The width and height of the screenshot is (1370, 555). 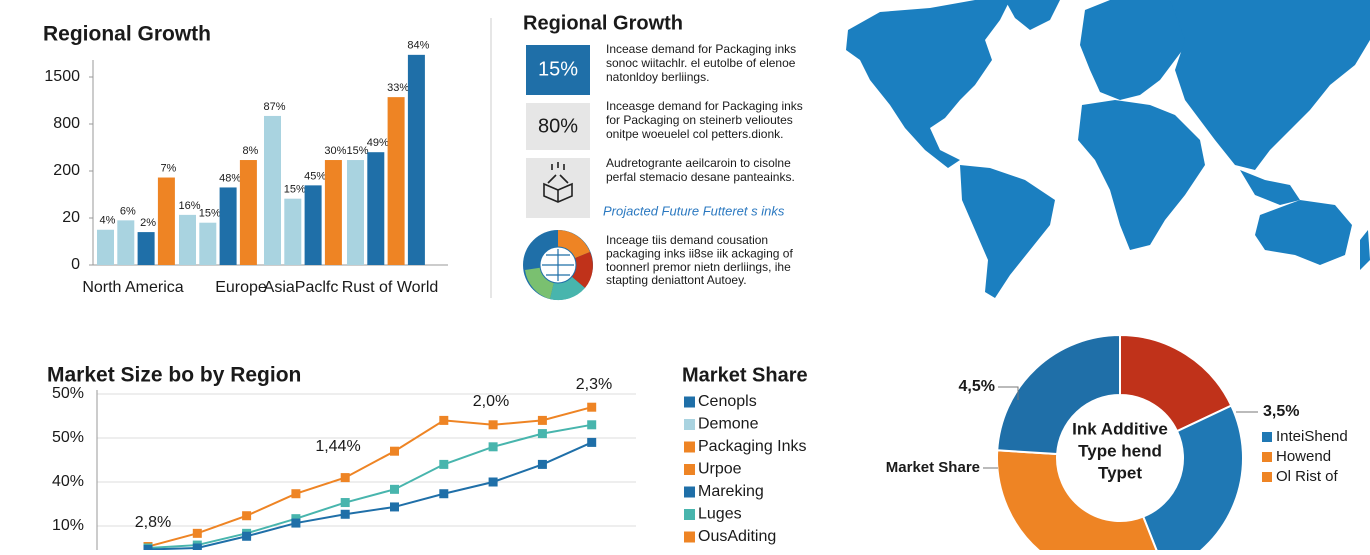 I want to click on item-text: sonoc wiitachlr. el eutolbe of elenoe, so click(x=701, y=63).